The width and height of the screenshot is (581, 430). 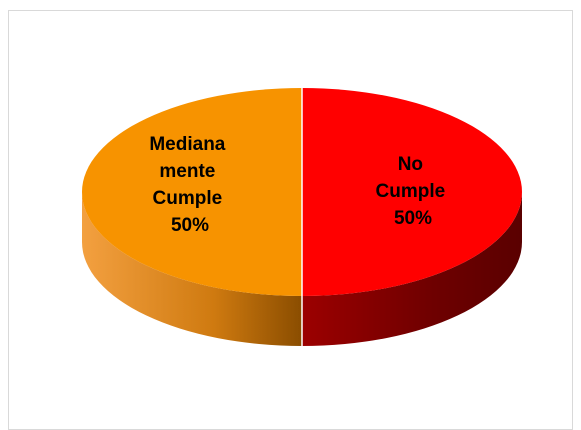 I want to click on label-line: No, so click(x=410, y=164).